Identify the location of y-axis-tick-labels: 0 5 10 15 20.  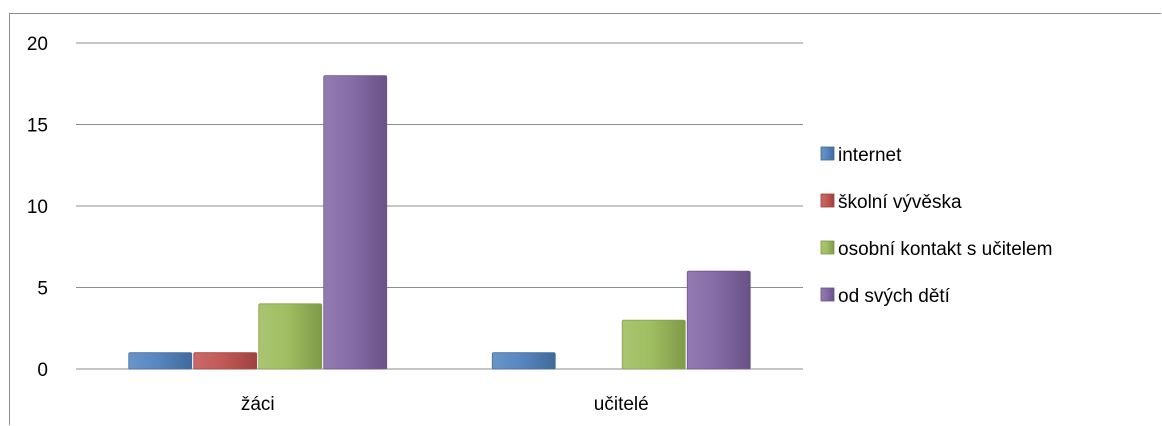
(37, 207).